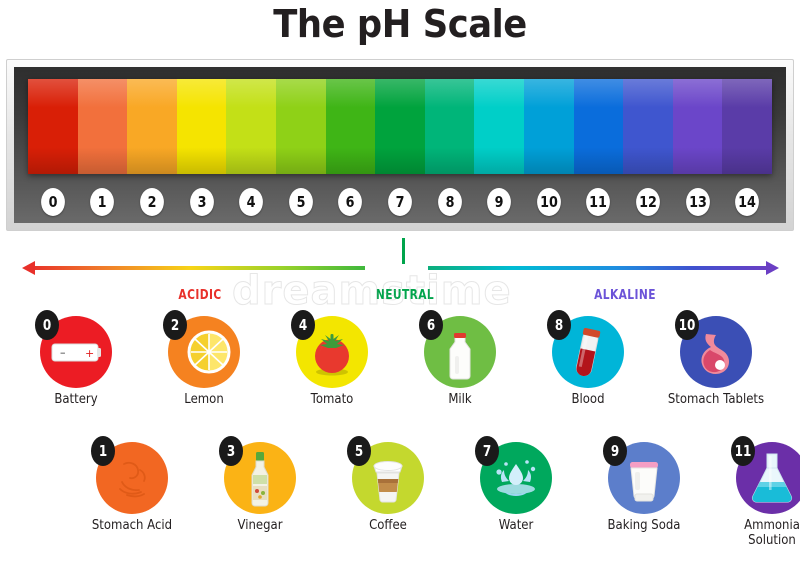  Describe the element at coordinates (588, 352) in the screenshot. I see `blood-test-tube-icon` at that location.